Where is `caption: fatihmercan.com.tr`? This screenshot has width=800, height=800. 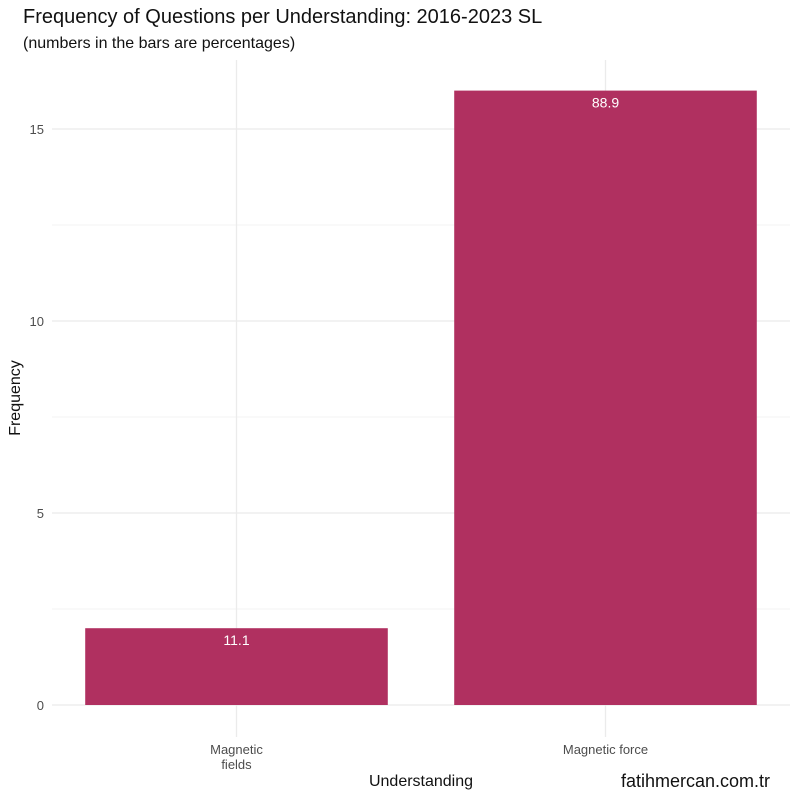 caption: fatihmercan.com.tr is located at coordinates (695, 781).